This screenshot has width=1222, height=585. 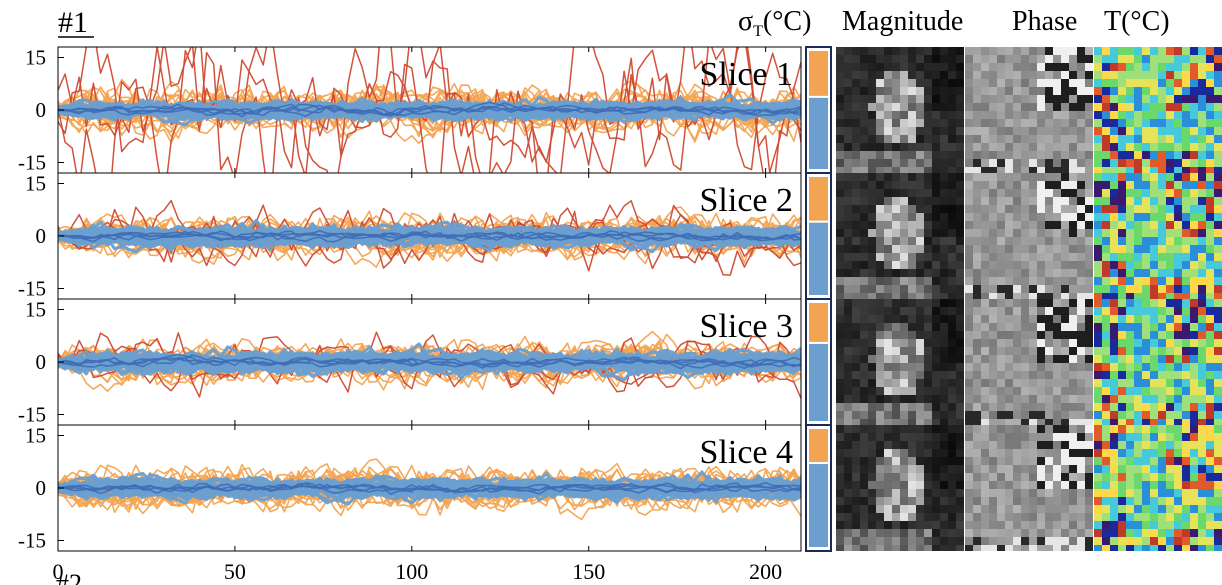 What do you see at coordinates (902, 21) in the screenshot?
I see `magnitude-header: Magnitude` at bounding box center [902, 21].